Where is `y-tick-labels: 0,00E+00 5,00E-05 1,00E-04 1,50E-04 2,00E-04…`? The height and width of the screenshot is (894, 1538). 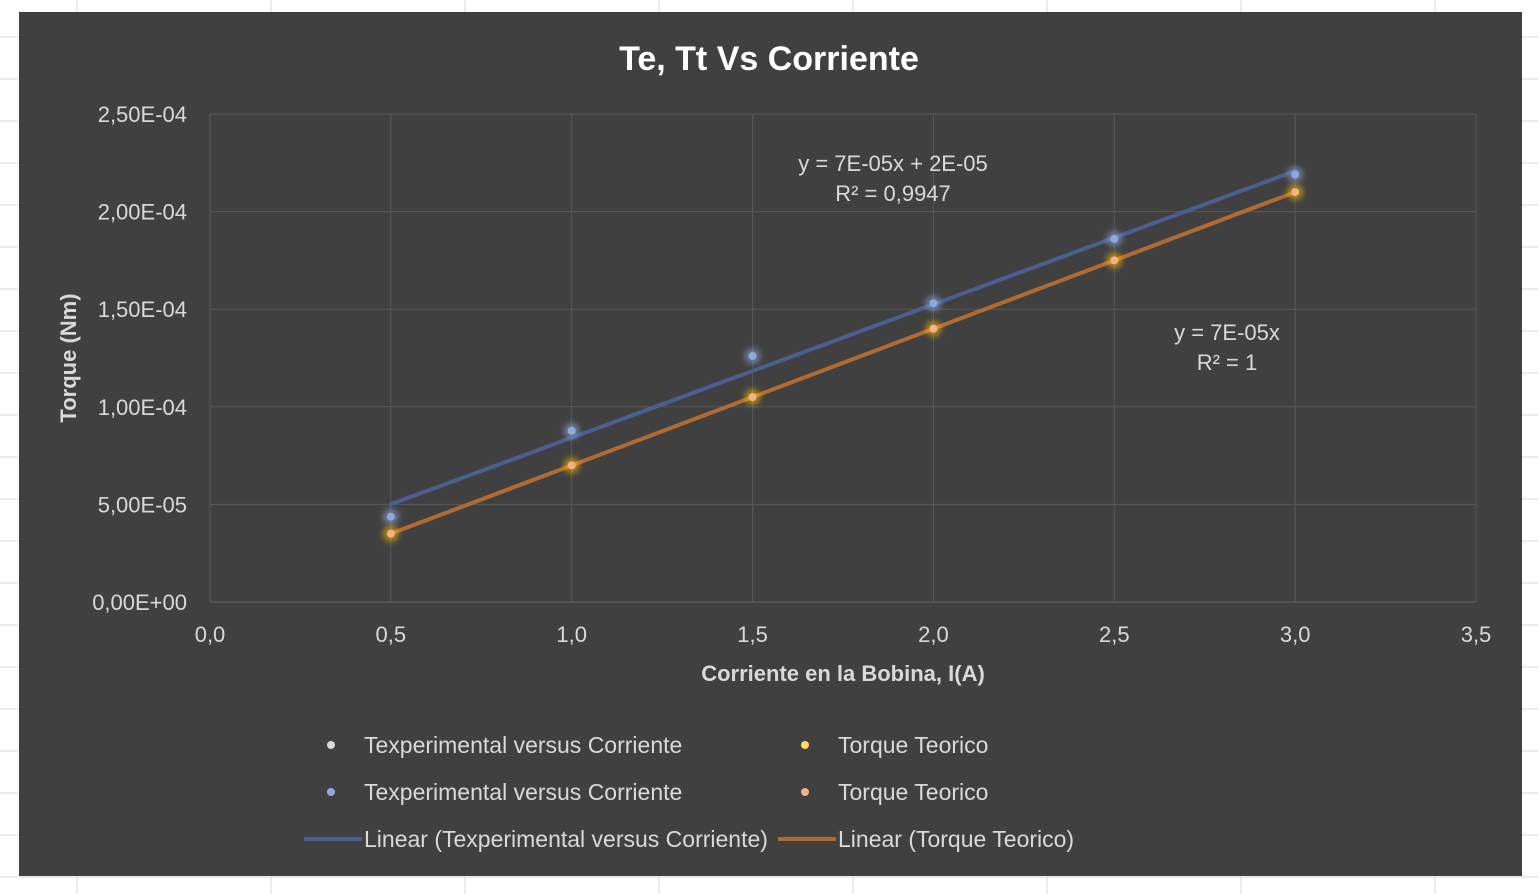
y-tick-labels: 0,00E+00 5,00E-05 1,00E-04 1,50E-04 2,00E-04… is located at coordinates (139, 358).